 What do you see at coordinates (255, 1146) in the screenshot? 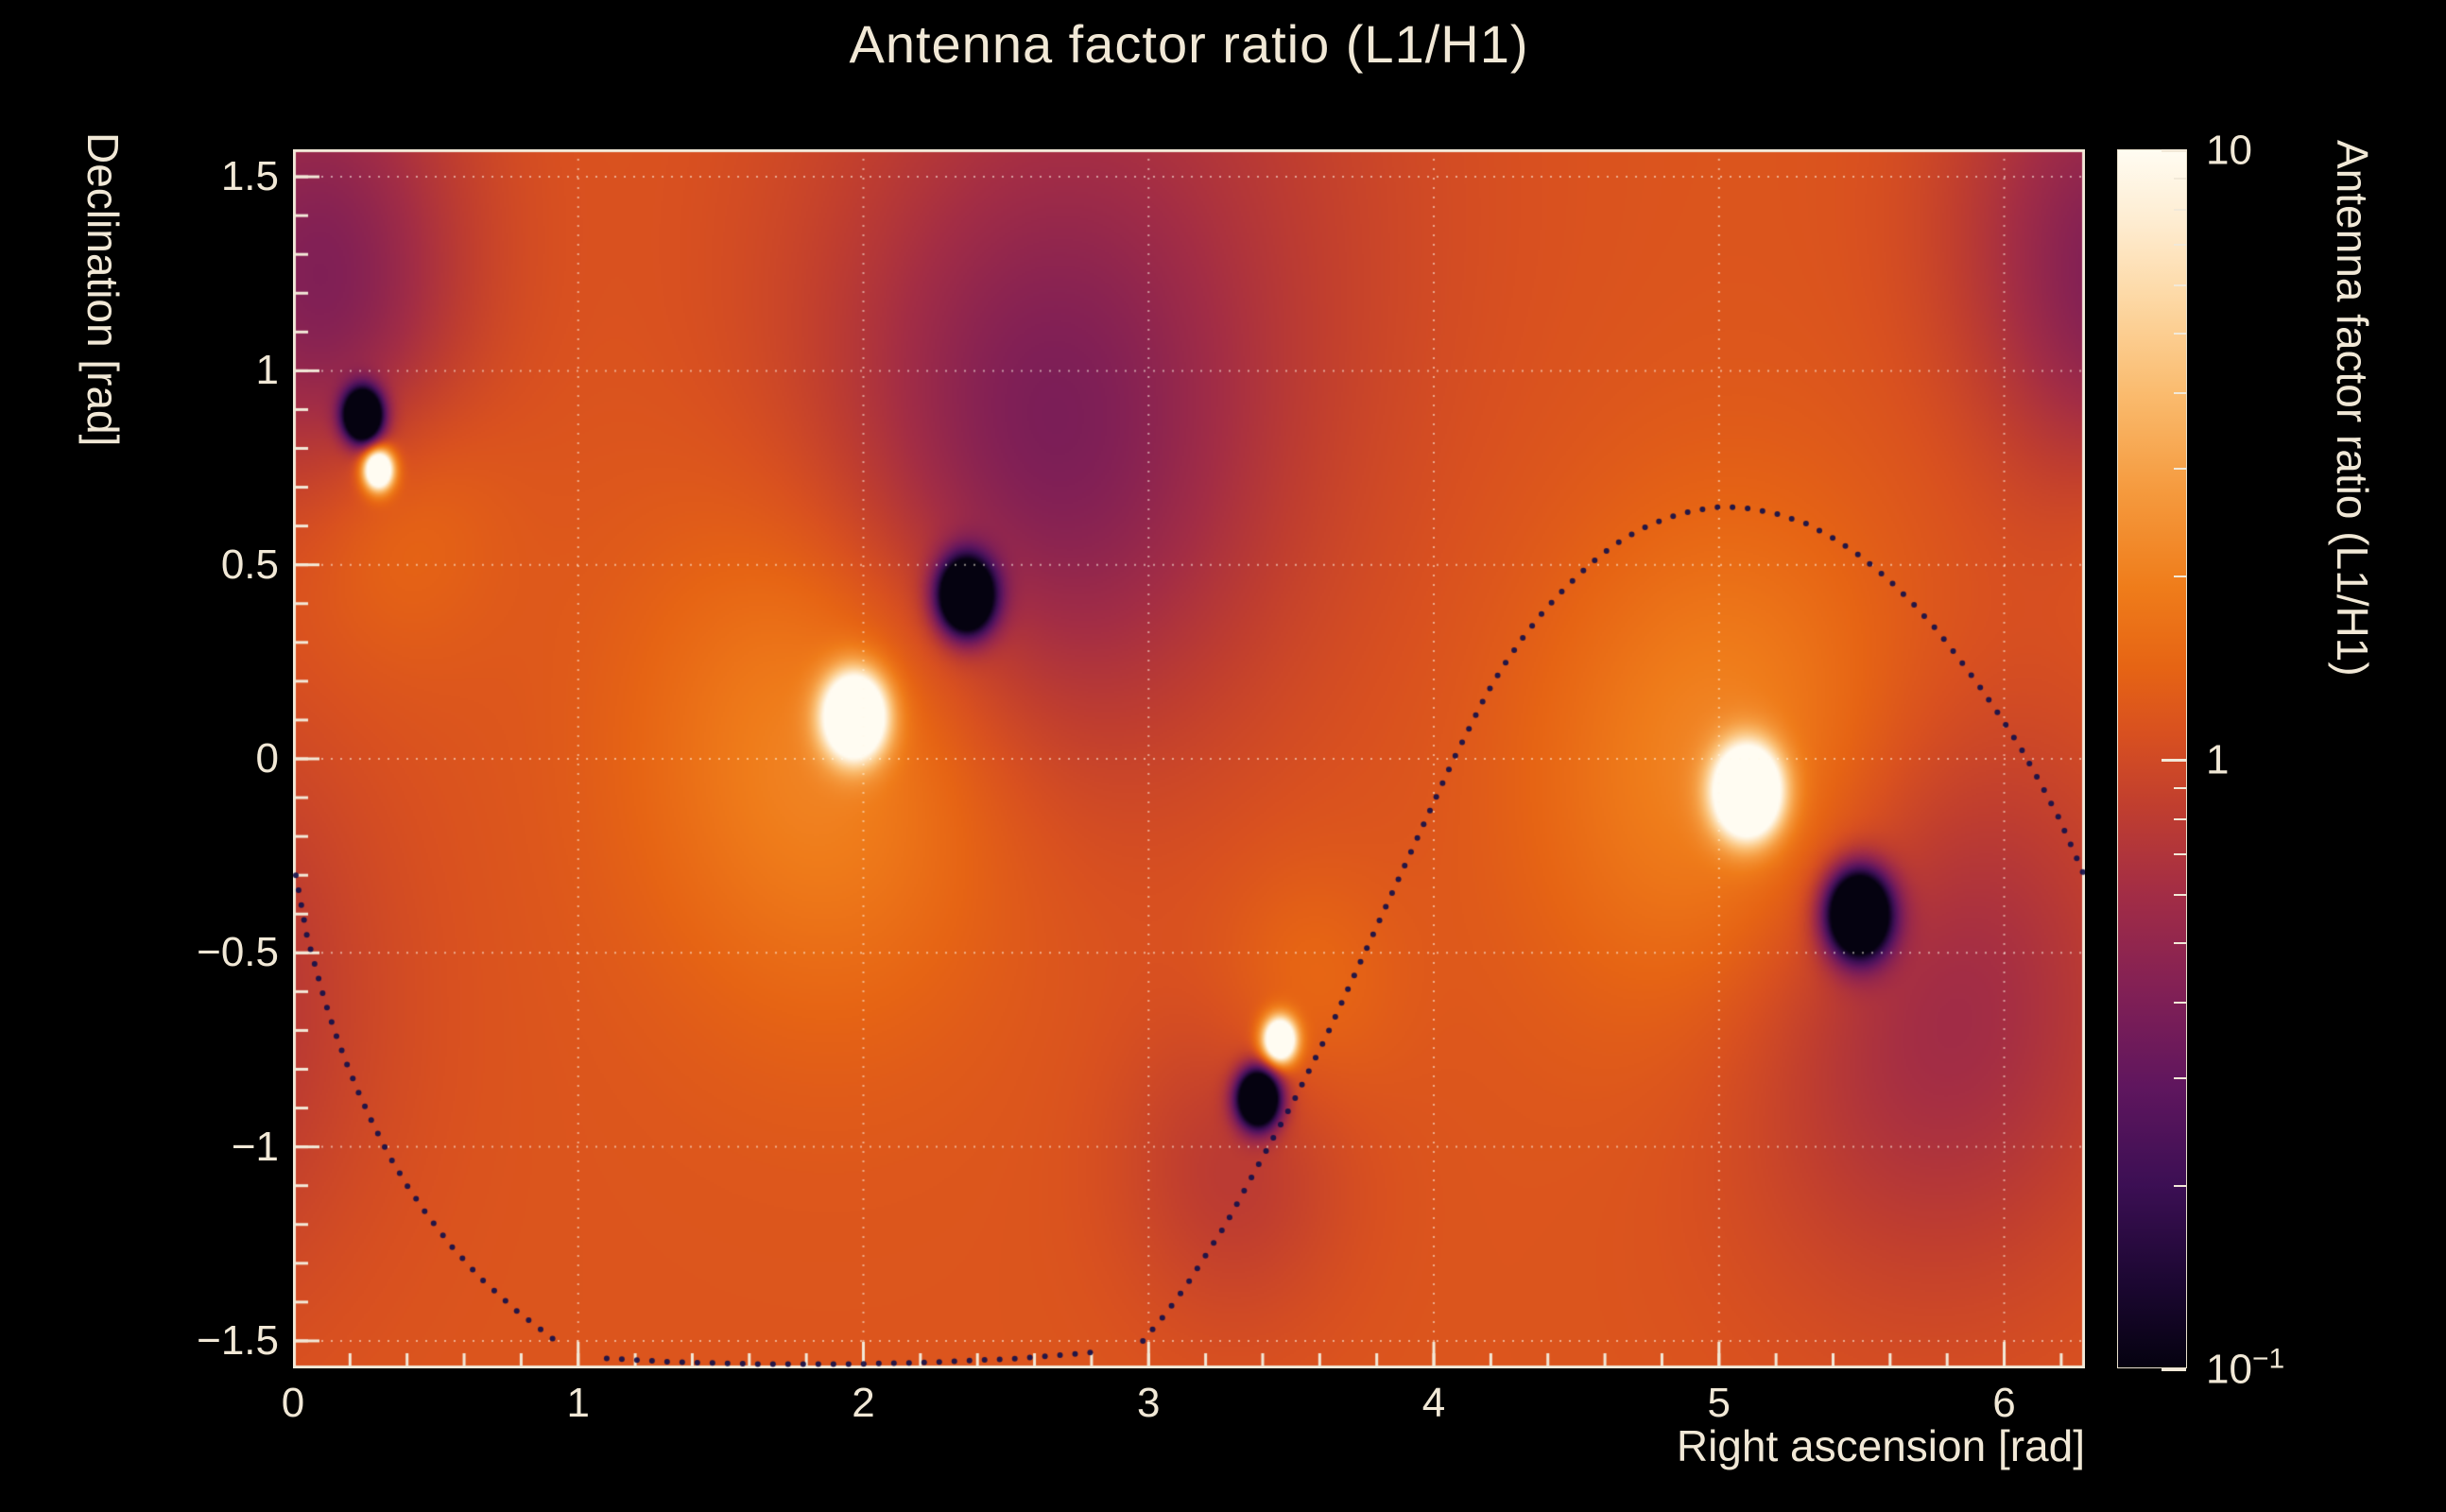
I see `y-tick-label: −1` at bounding box center [255, 1146].